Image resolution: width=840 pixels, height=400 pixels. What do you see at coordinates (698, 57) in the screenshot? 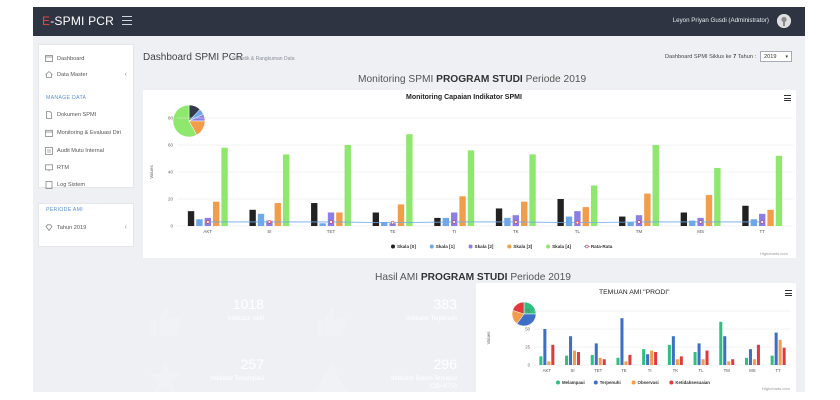
I see `cycle-prefix: Dashboard SPMI Siklus ke` at bounding box center [698, 57].